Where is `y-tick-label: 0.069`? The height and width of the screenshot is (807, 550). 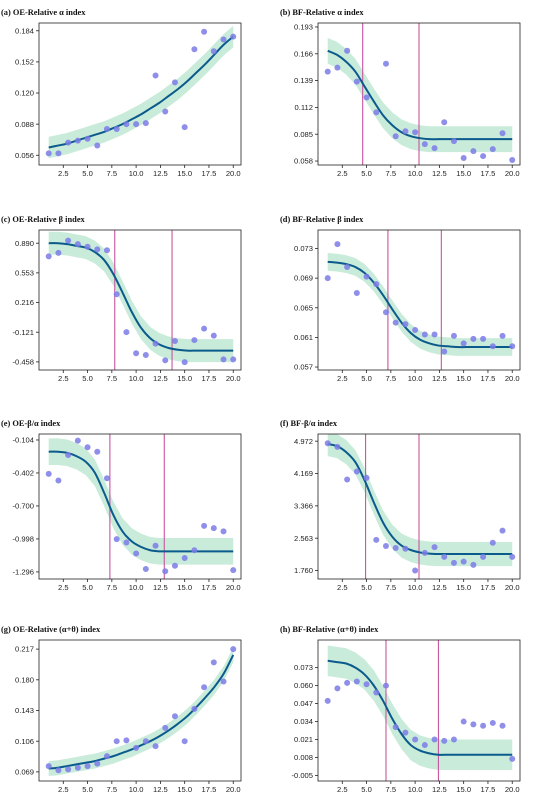 y-tick-label: 0.069 is located at coordinates (303, 278).